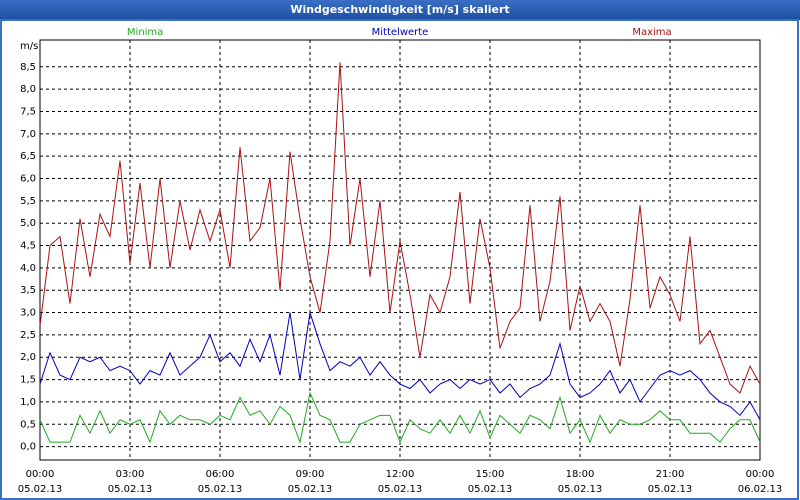 The width and height of the screenshot is (800, 500). I want to click on x-tick-label: 12:00 05.02.13, so click(400, 482).